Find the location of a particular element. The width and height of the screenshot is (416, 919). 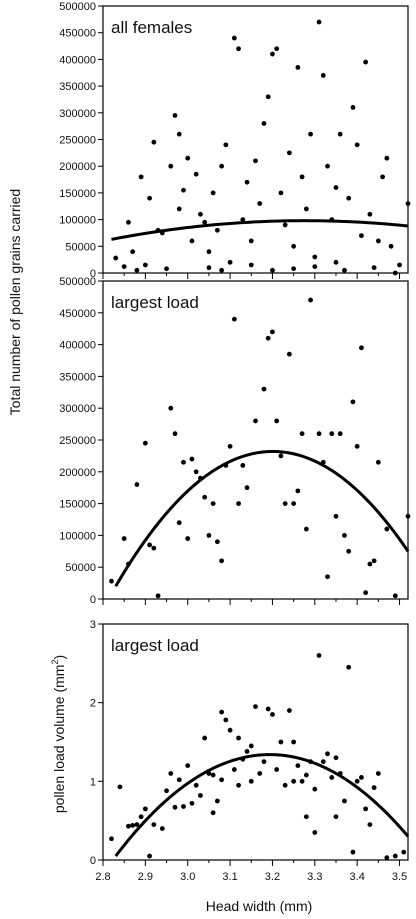

y-tick-label-all-females: 400000 is located at coordinates (77, 60).